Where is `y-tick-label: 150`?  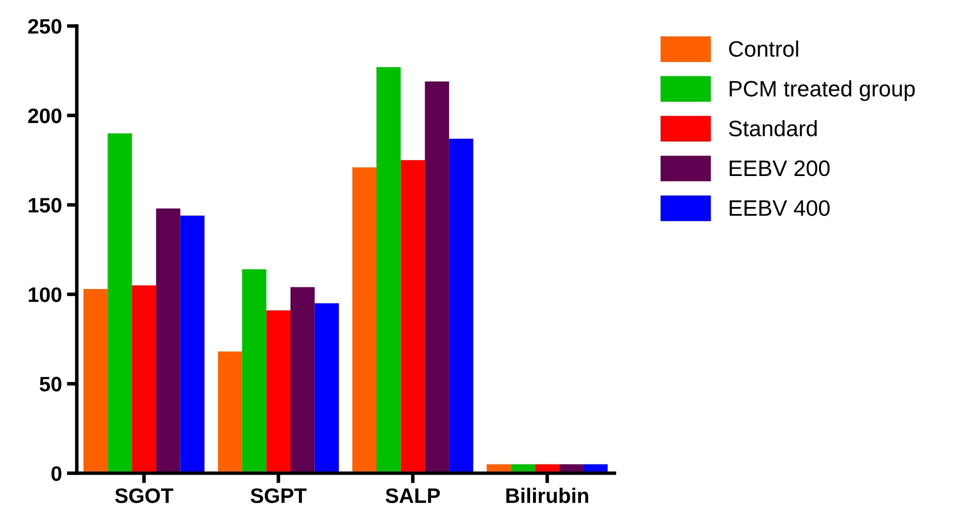 y-tick-label: 150 is located at coordinates (45, 205).